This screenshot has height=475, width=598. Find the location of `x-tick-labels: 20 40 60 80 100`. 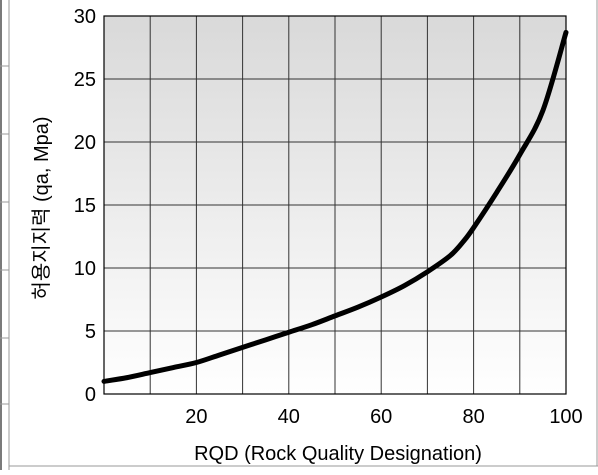

x-tick-labels: 20 40 60 80 100 is located at coordinates (383, 417).